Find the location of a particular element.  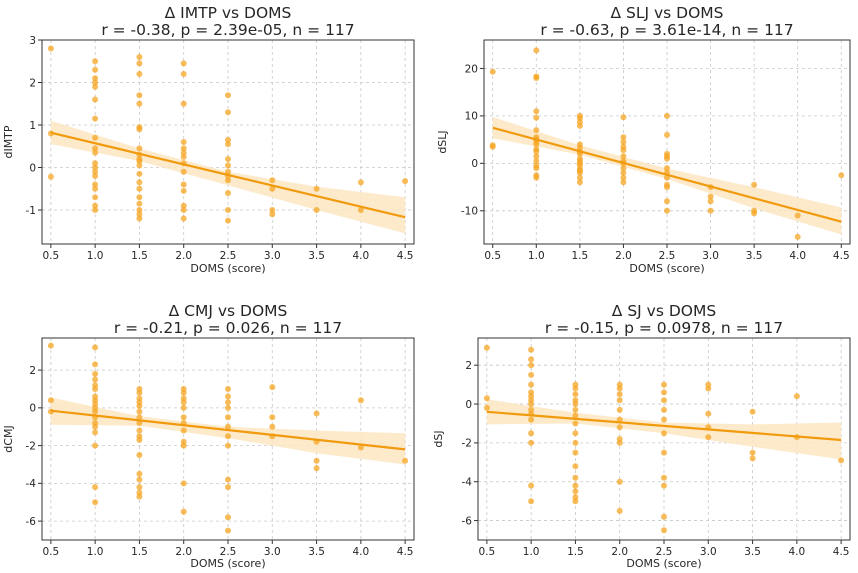

y-tick-label: 10 is located at coordinates (471, 117).